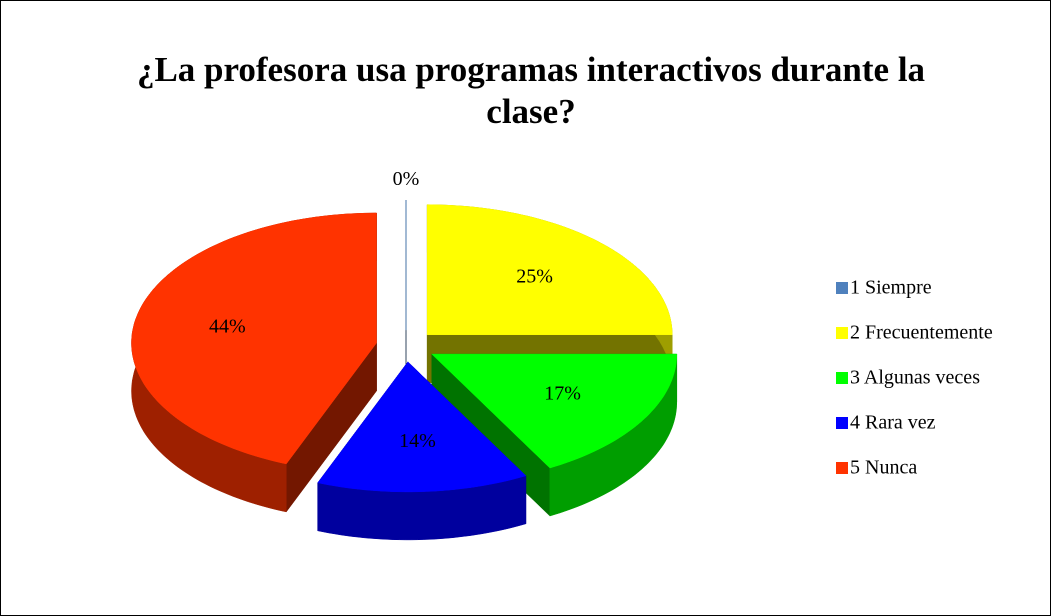 The height and width of the screenshot is (616, 1051). What do you see at coordinates (534, 276) in the screenshot?
I see `data-label: 25%` at bounding box center [534, 276].